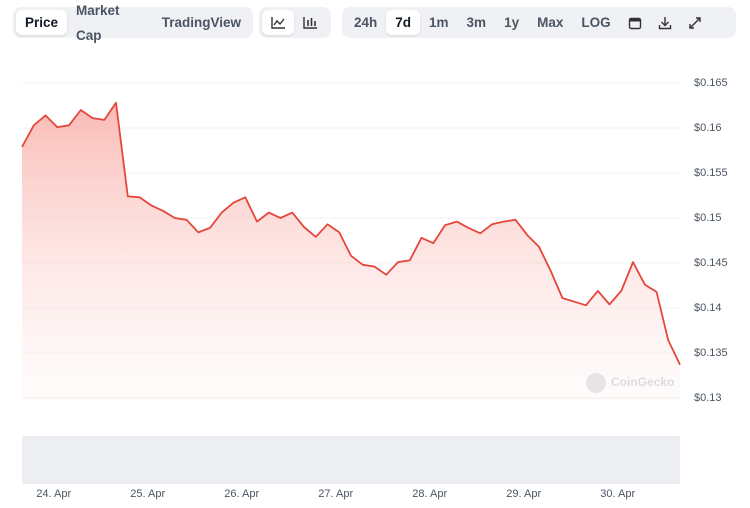  What do you see at coordinates (711, 83) in the screenshot?
I see `y-tick-label: $0.165` at bounding box center [711, 83].